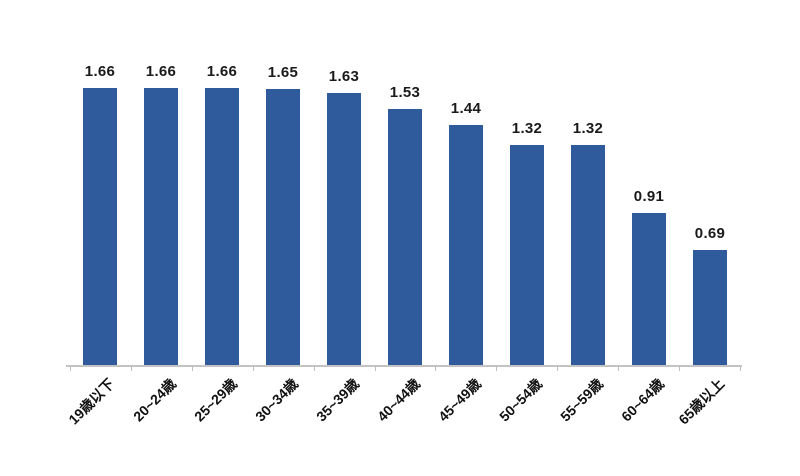 This screenshot has width=800, height=476. I want to click on x-axis-label: 50~54歳, so click(520, 400).